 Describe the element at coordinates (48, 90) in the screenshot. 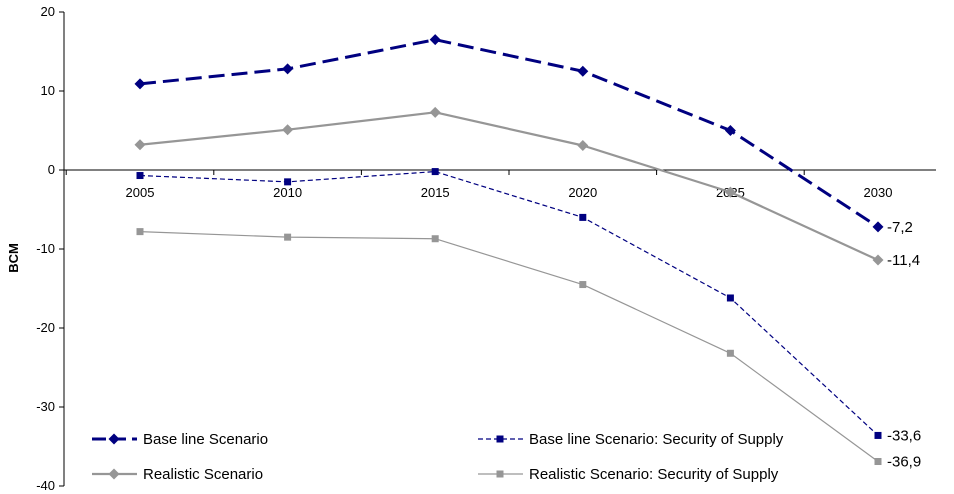

I see `y-tick-label: 10` at that location.